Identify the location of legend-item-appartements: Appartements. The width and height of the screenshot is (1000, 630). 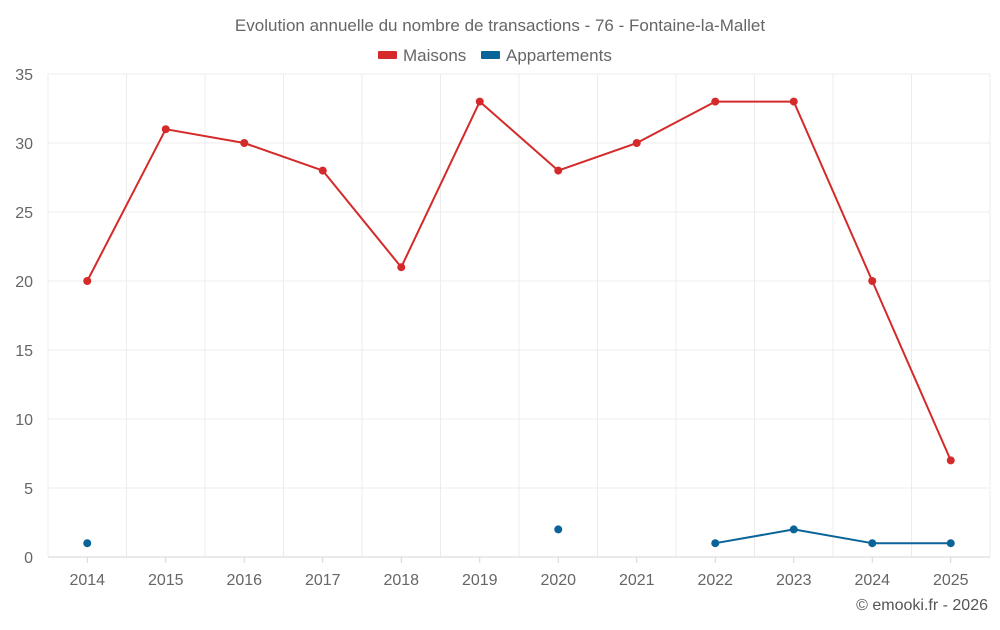
(546, 55).